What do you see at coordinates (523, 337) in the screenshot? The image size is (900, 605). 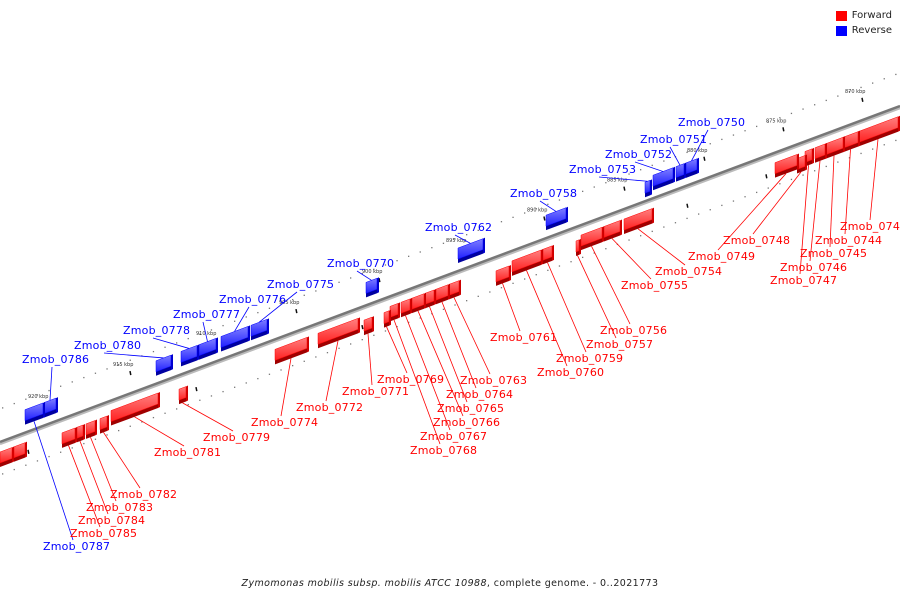 I see `gene-label-zmob-0761: Zmob_0761` at bounding box center [523, 337].